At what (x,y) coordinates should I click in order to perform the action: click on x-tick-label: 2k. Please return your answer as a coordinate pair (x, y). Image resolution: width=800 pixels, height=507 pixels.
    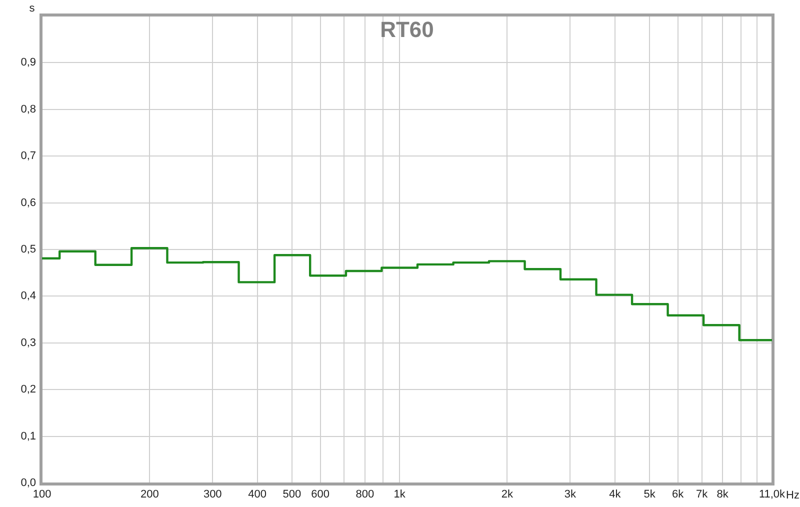
    Looking at the image, I should click on (507, 494).